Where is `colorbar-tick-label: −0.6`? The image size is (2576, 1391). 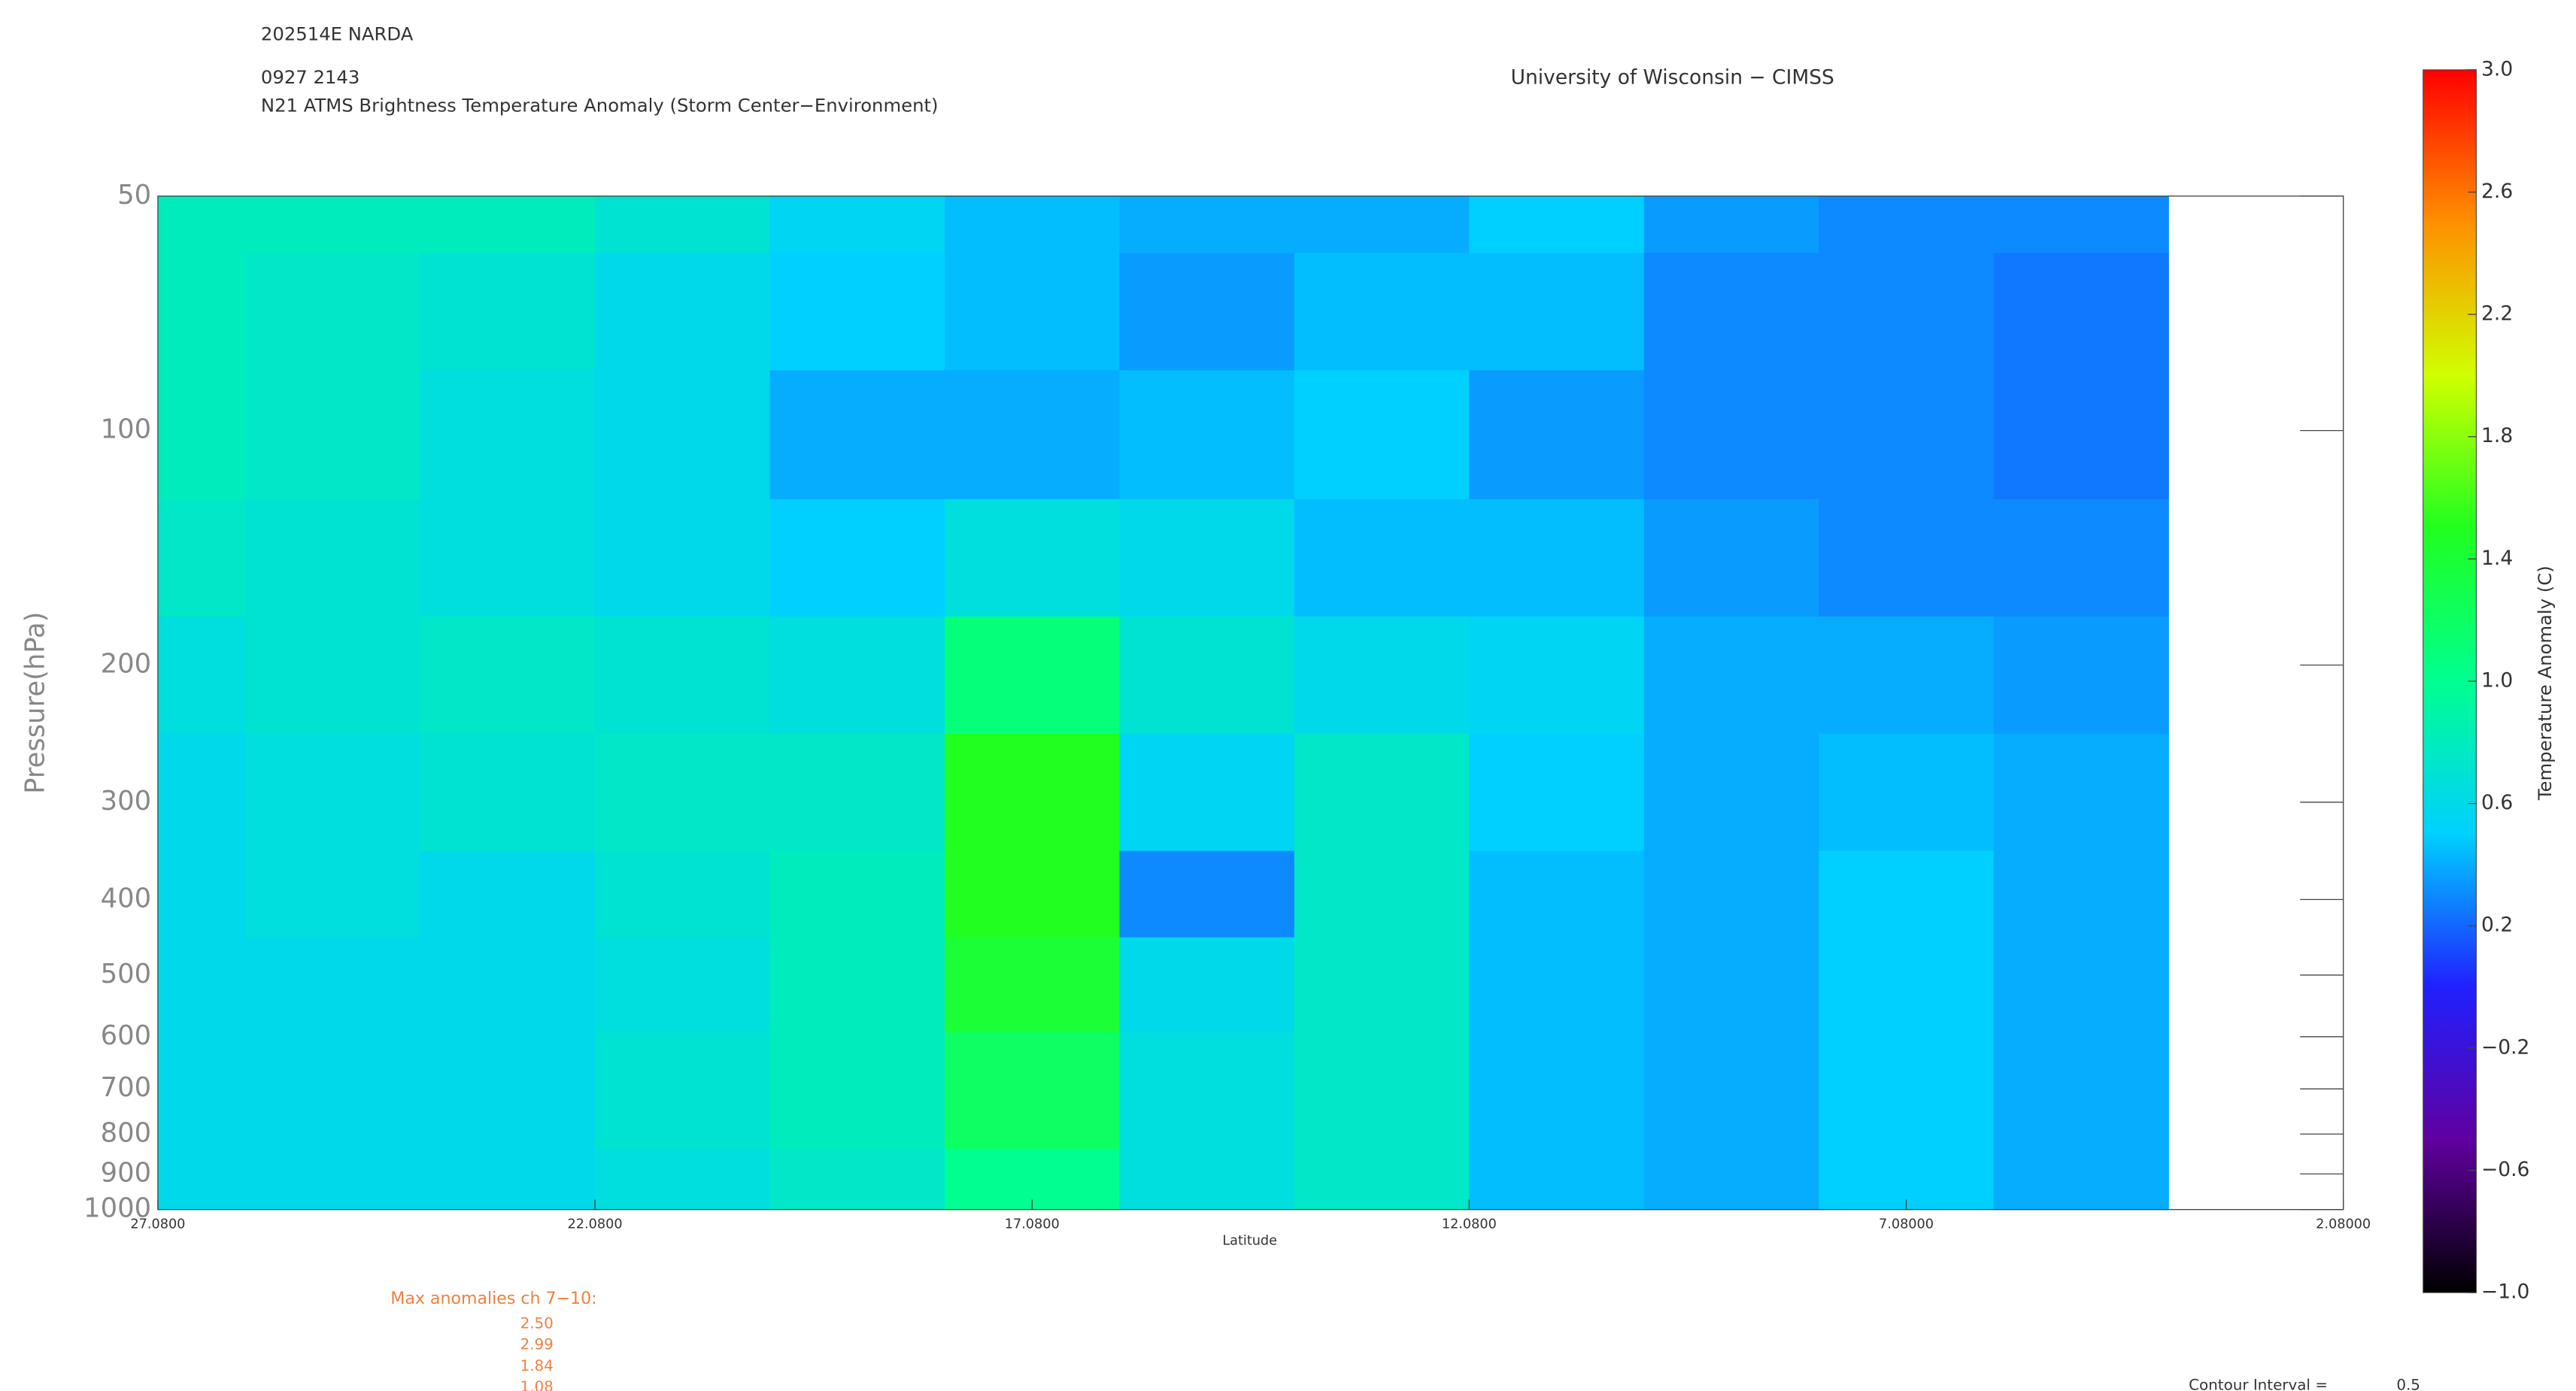
colorbar-tick-label: −0.6 is located at coordinates (2505, 1169).